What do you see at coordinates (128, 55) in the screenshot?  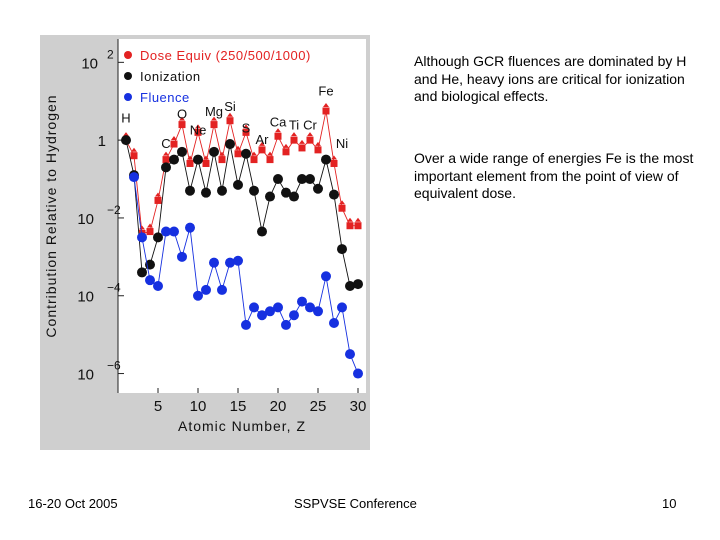 I see `legend-marker` at bounding box center [128, 55].